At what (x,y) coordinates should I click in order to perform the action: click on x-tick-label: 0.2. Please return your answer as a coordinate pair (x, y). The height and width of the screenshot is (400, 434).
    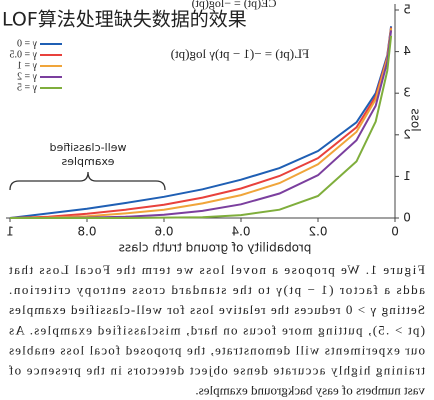
    Looking at the image, I should click on (317, 232).